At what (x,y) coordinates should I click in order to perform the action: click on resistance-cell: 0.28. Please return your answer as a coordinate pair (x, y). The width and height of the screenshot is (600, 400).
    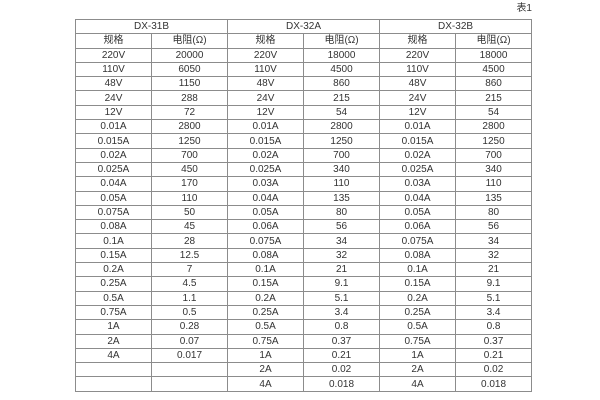
    Looking at the image, I should click on (189, 327).